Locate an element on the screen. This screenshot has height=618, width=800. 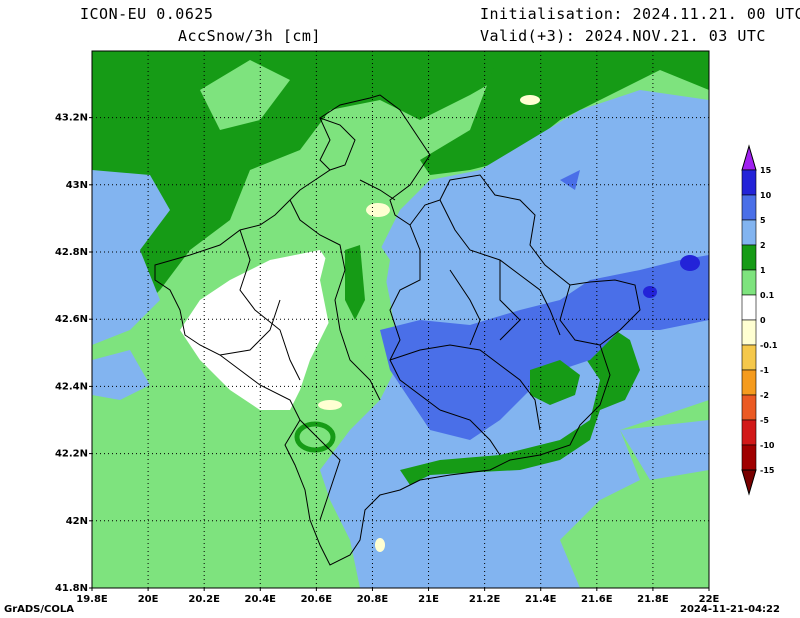
colorbar-label: -0.1 is located at coordinates (769, 345).